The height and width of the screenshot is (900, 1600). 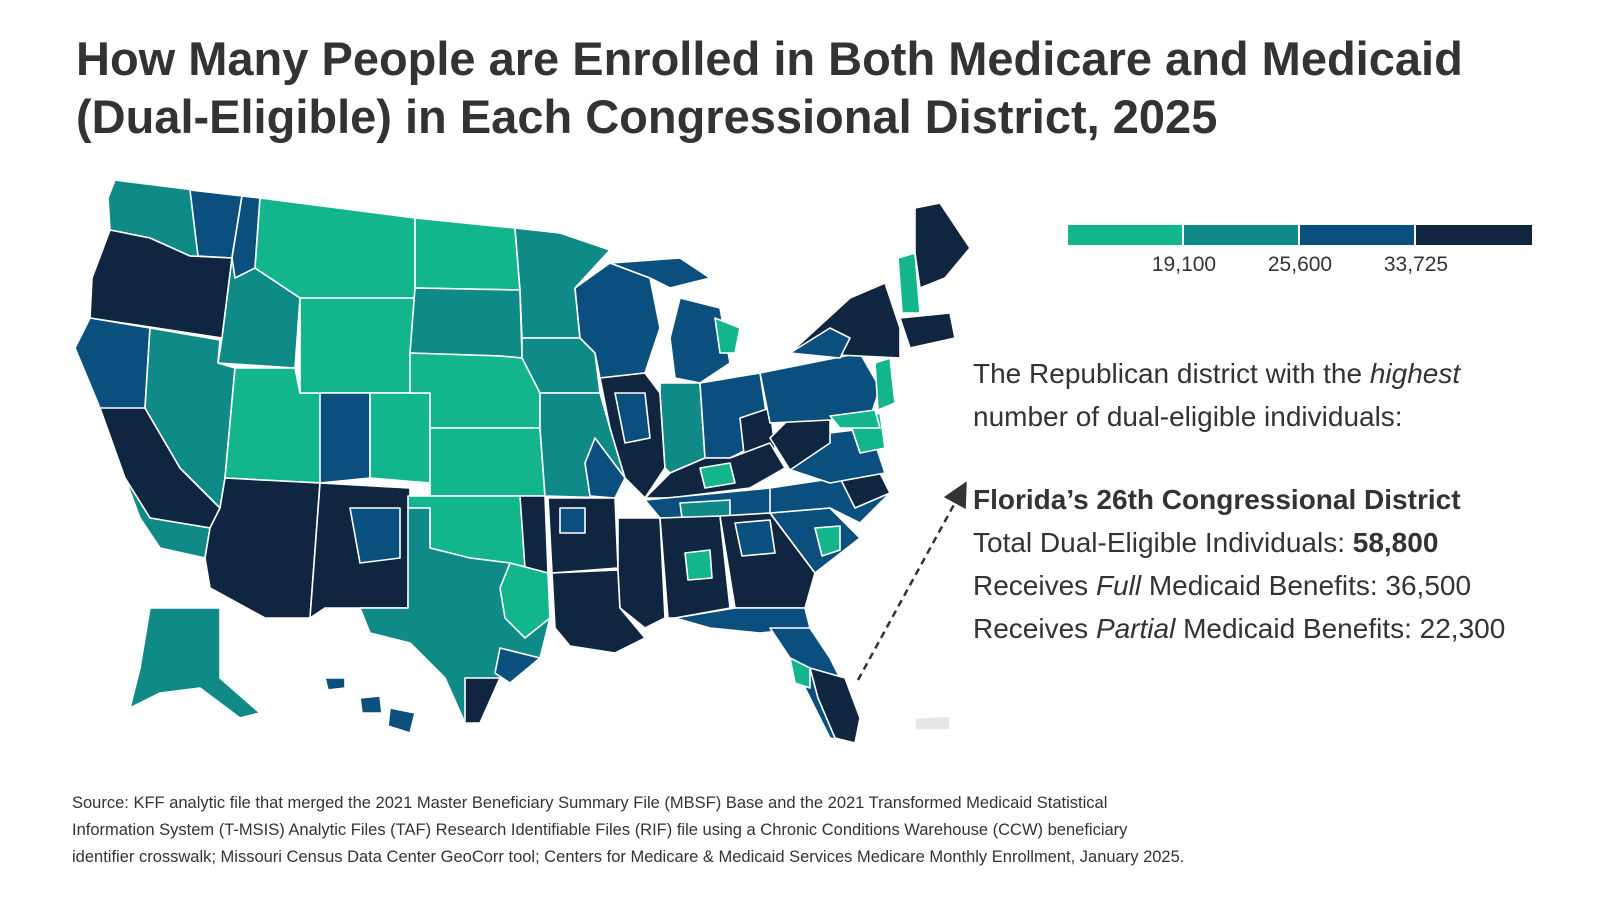 I want to click on region-arizona, so click(x=262, y=548).